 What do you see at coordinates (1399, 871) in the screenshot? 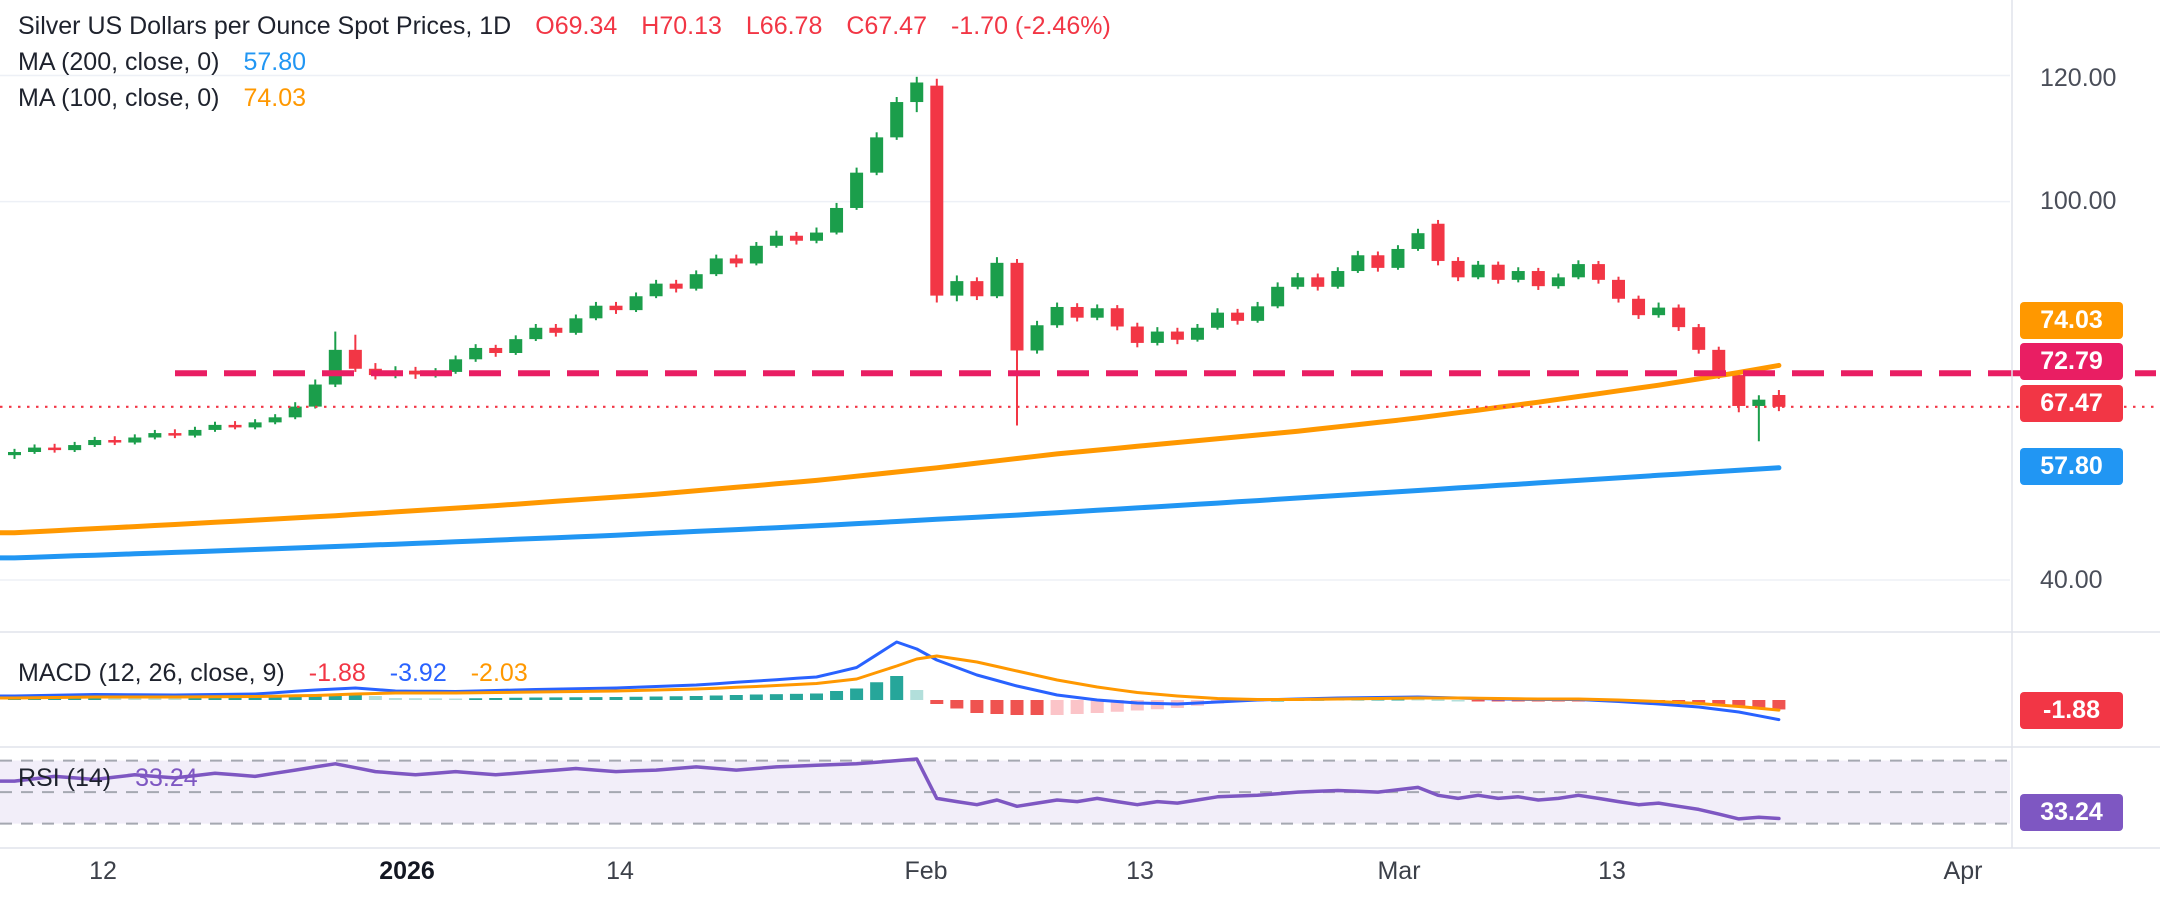
I see `time-axis-label: Mar` at bounding box center [1399, 871].